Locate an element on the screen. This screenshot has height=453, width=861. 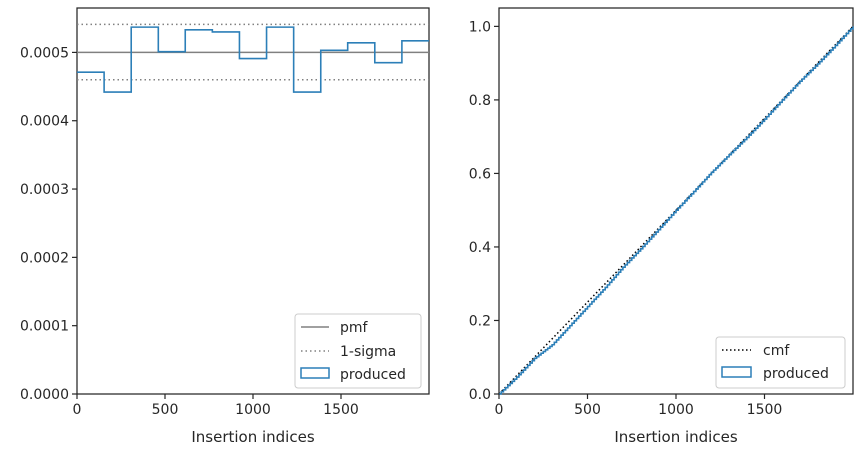
y-tick-label: 0.0002 is located at coordinates (44, 258).